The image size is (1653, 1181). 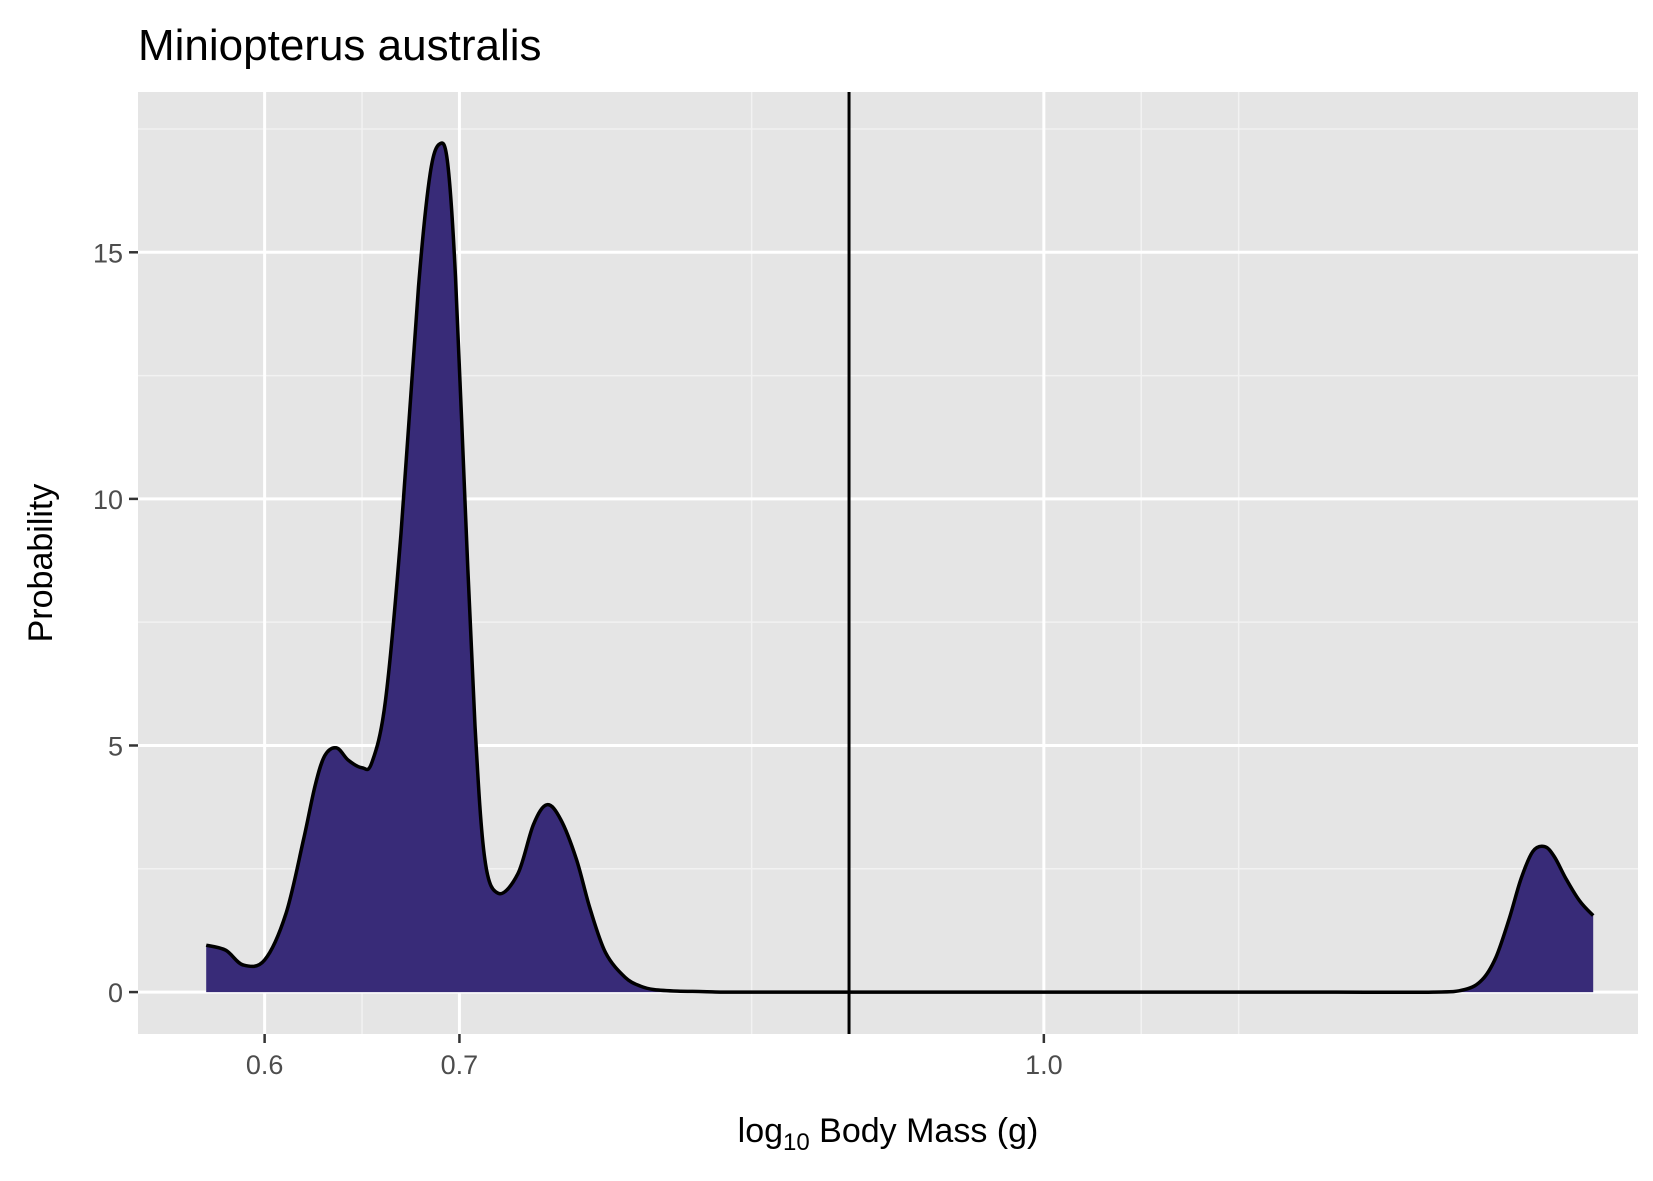 I want to click on x-axis-title-log: log, so click(x=760, y=1131).